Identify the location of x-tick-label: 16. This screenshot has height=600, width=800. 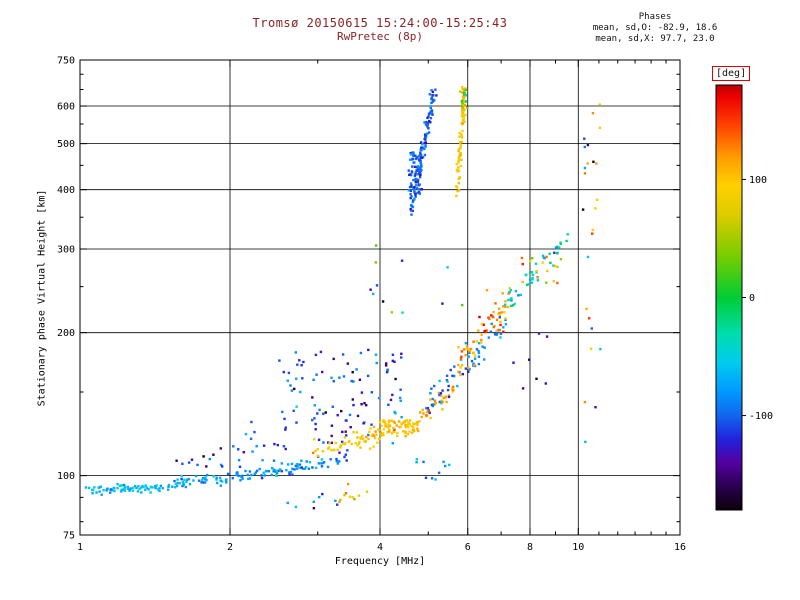
(680, 547).